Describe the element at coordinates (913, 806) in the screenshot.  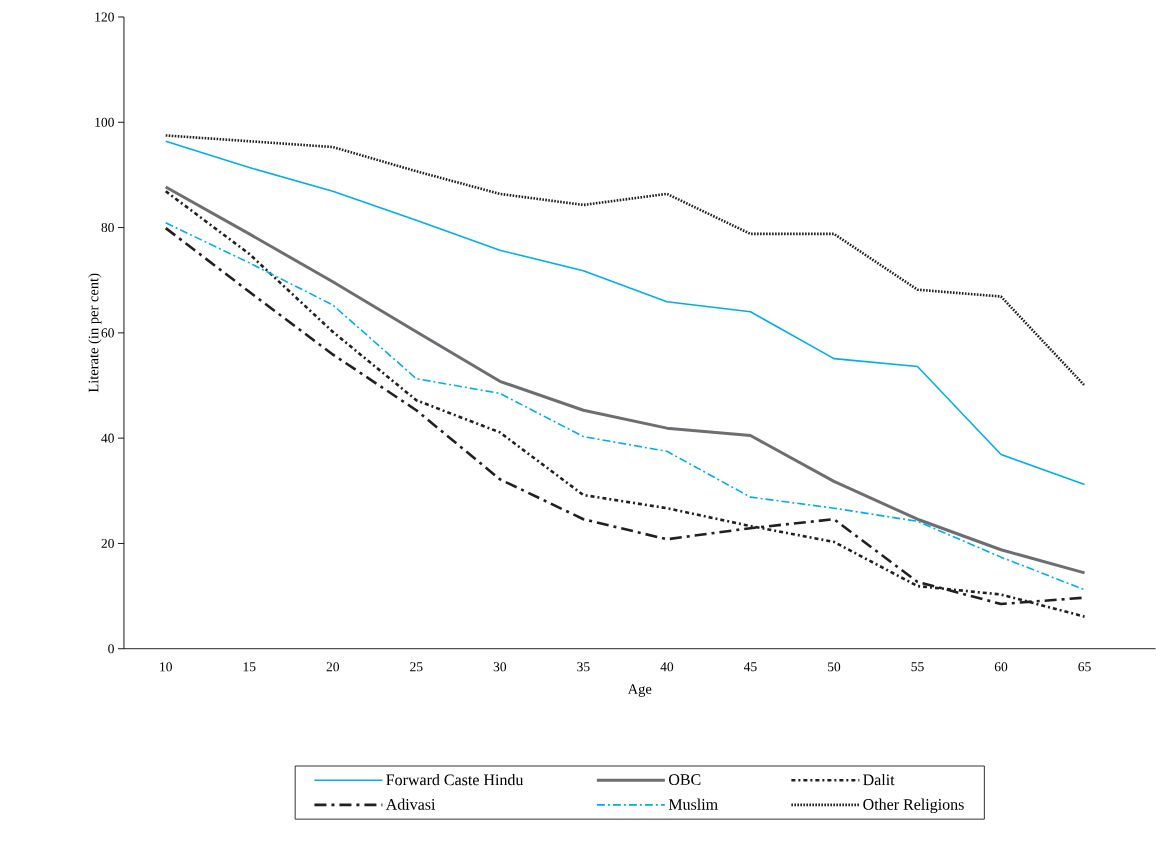
I see `legend-label: Other Religions` at that location.